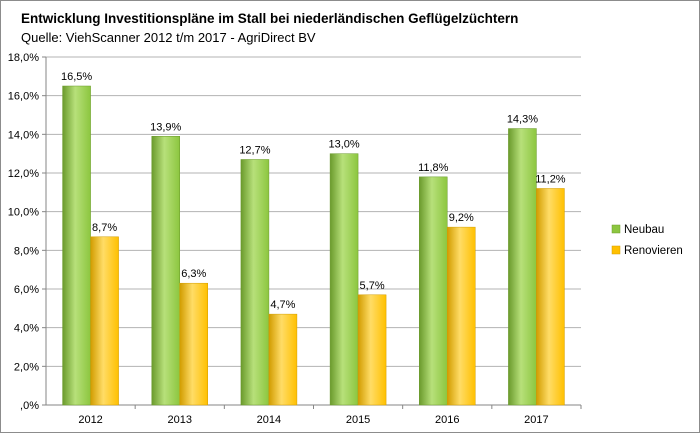 This screenshot has width=700, height=433. Describe the element at coordinates (522, 267) in the screenshot. I see `bar-neubau-2017` at that location.